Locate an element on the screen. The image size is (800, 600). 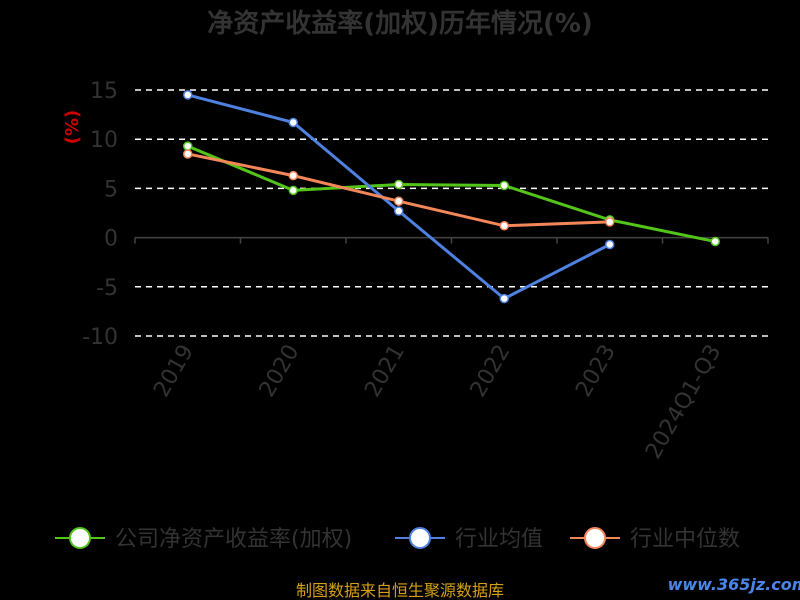
legend-label: 公司净资产收益率(加权) is located at coordinates (233, 539).